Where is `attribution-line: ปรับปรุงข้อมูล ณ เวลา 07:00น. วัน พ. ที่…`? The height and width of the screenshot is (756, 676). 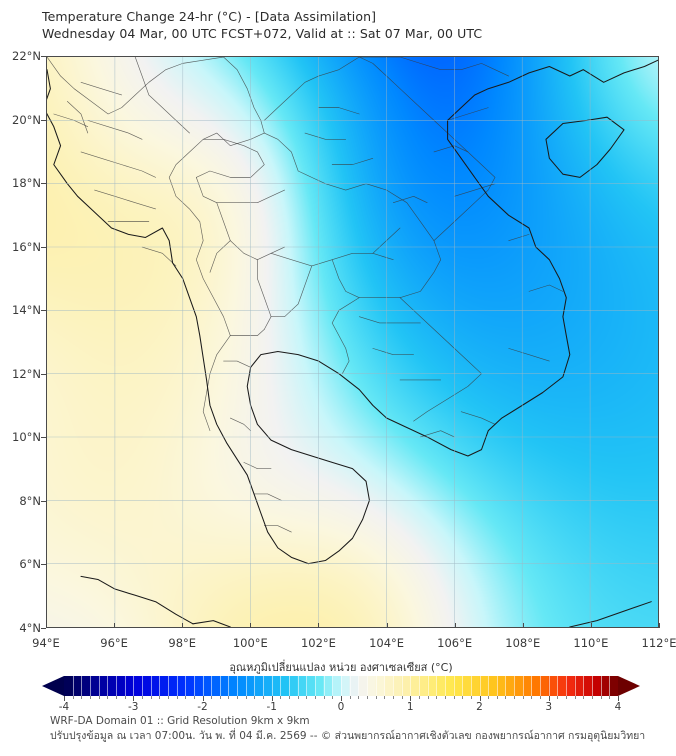 attribution-line: ปรับปรุงข้อมูล ณ เวลา 07:00น. วัน พ. ที่… is located at coordinates (348, 736).